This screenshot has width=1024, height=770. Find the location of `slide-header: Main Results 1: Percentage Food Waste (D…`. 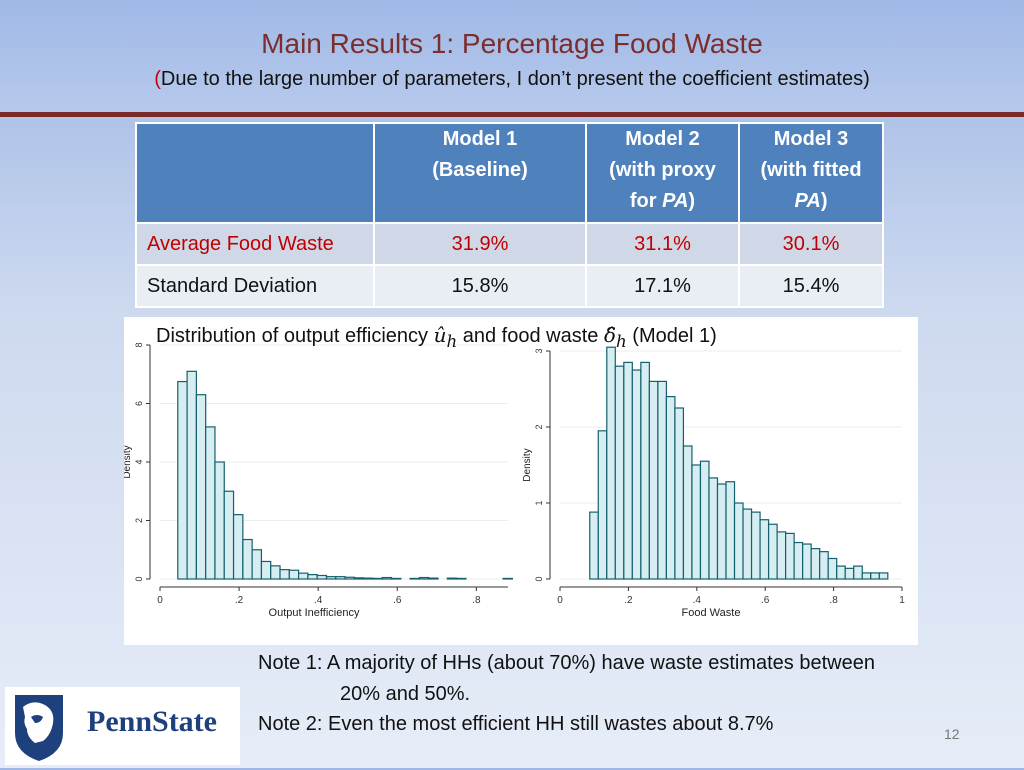

slide-header: Main Results 1: Percentage Food Waste (D… is located at coordinates (512, 56).